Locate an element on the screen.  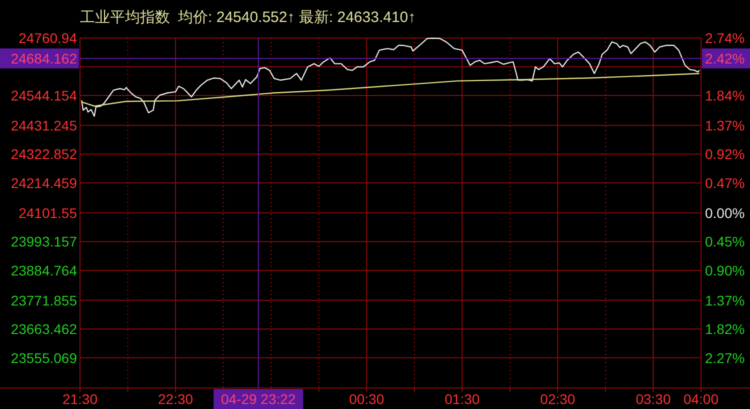
y2-tick-label: 0.90% is located at coordinates (725, 270).